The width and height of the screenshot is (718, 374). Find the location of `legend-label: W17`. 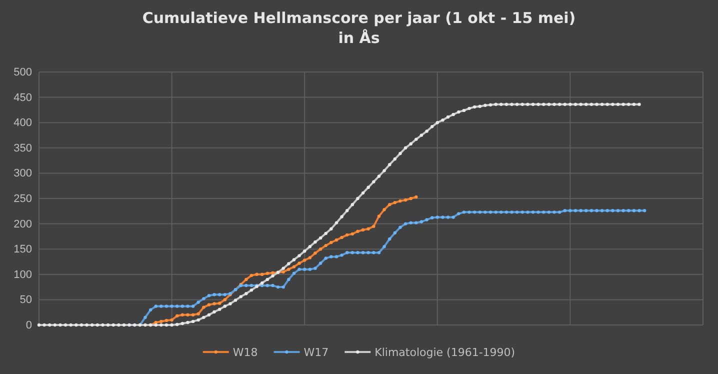

legend-label: W17 is located at coordinates (316, 352).